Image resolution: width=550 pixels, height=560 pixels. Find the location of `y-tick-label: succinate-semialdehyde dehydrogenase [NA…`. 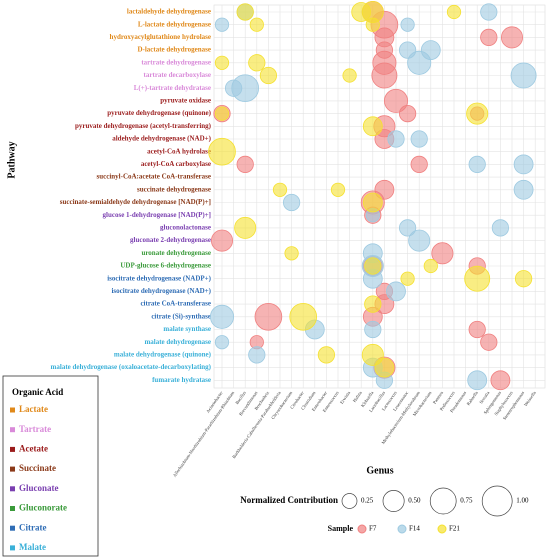

y-tick-label: succinate-semialdehyde dehydrogenase [NA… is located at coordinates (135, 202).